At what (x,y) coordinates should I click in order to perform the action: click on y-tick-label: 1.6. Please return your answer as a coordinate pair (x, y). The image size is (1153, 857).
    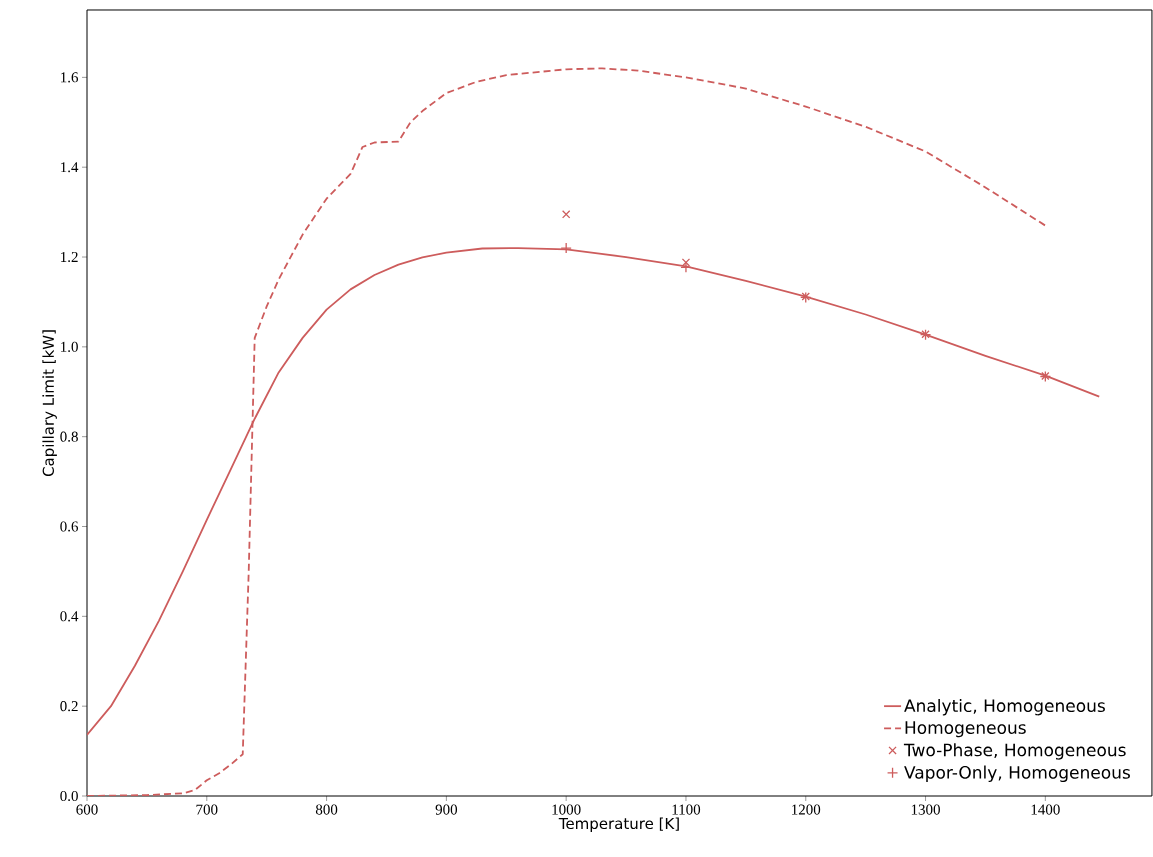
    Looking at the image, I should click on (70, 77).